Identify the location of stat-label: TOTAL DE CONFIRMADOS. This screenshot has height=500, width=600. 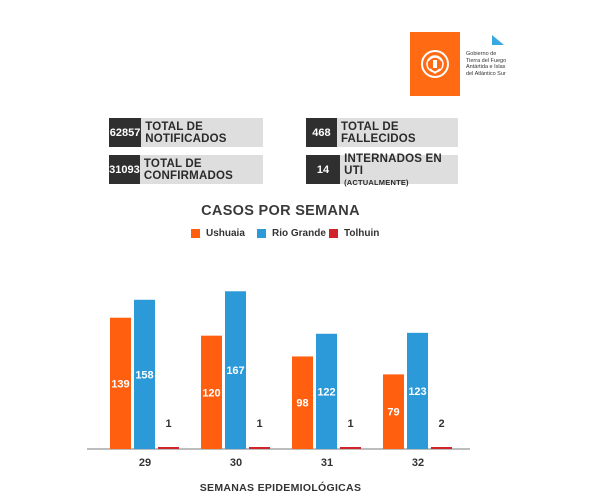
(188, 169).